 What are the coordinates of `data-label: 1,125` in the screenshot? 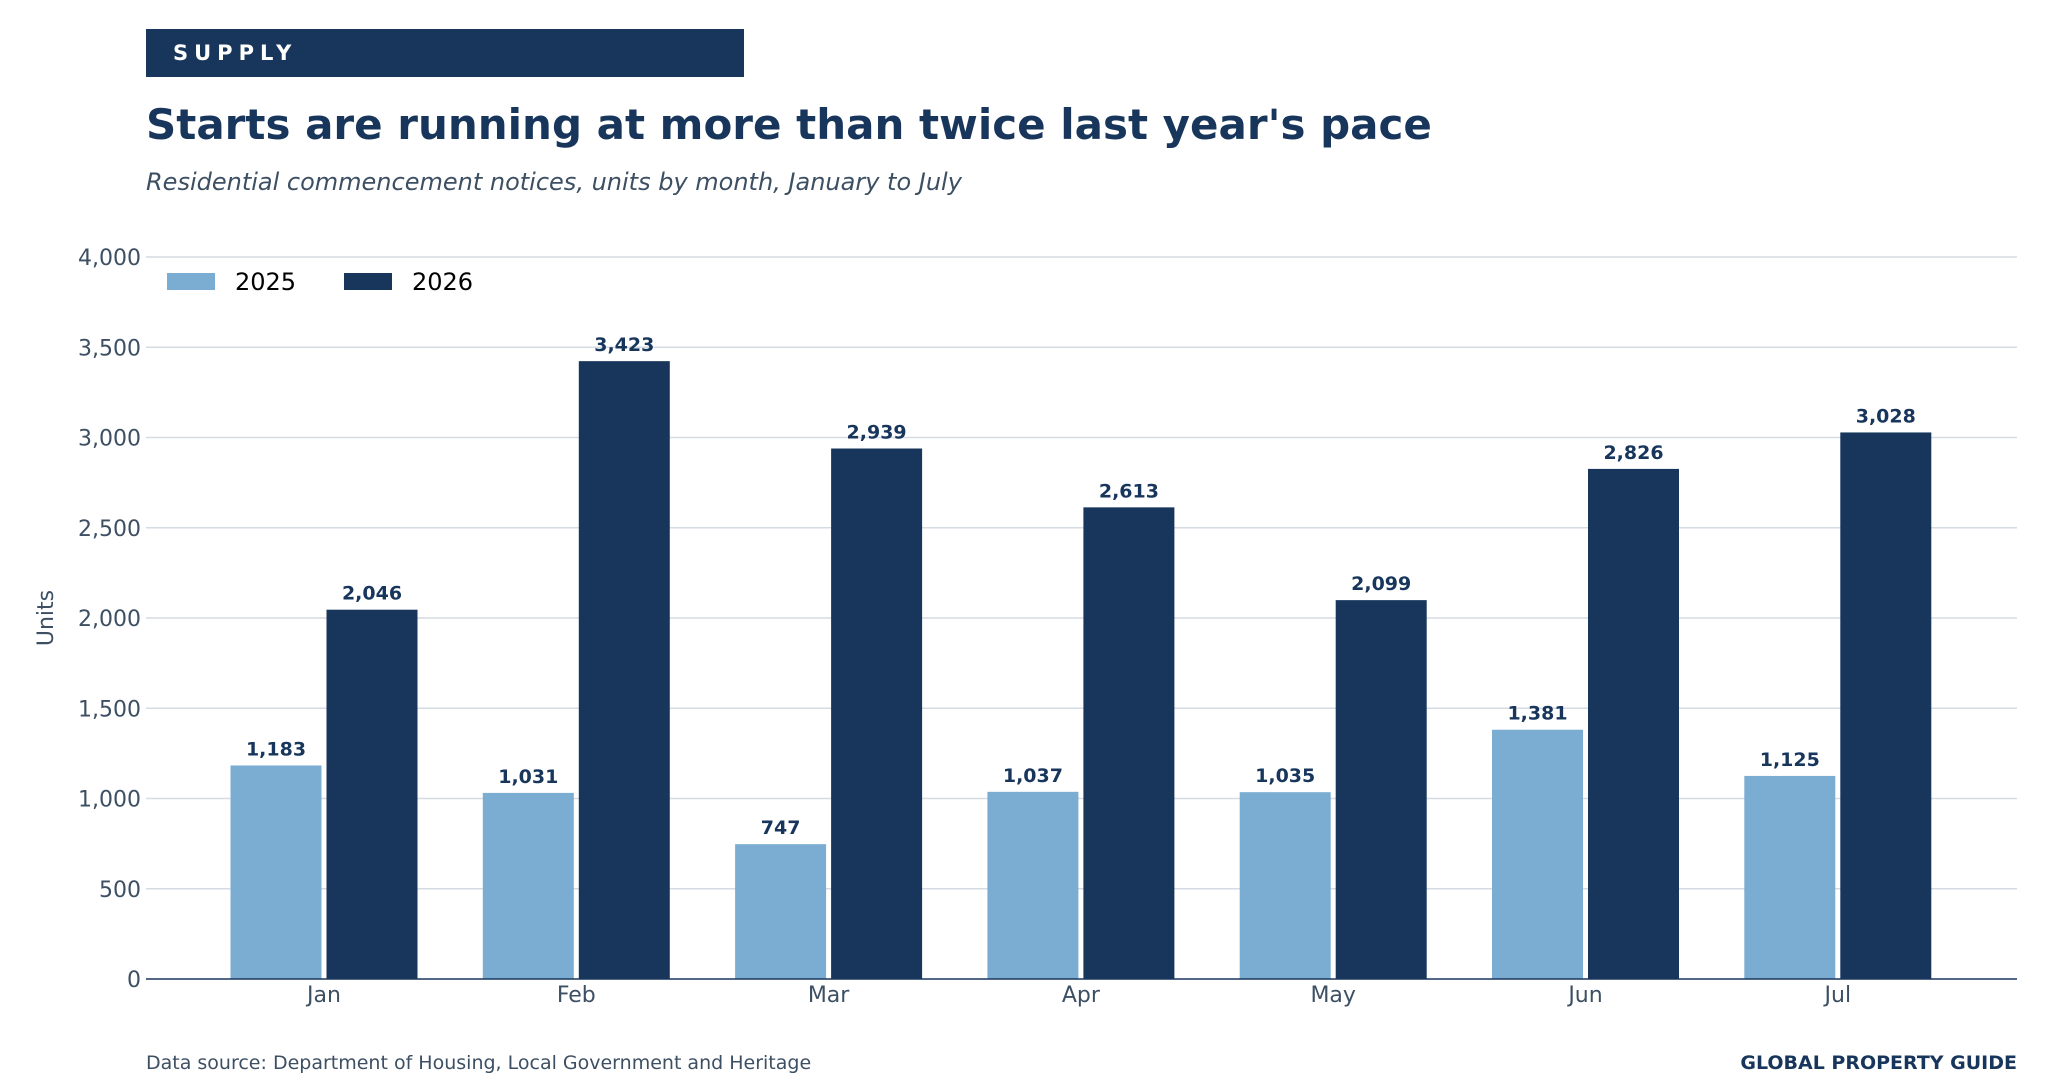 It's located at (1790, 760).